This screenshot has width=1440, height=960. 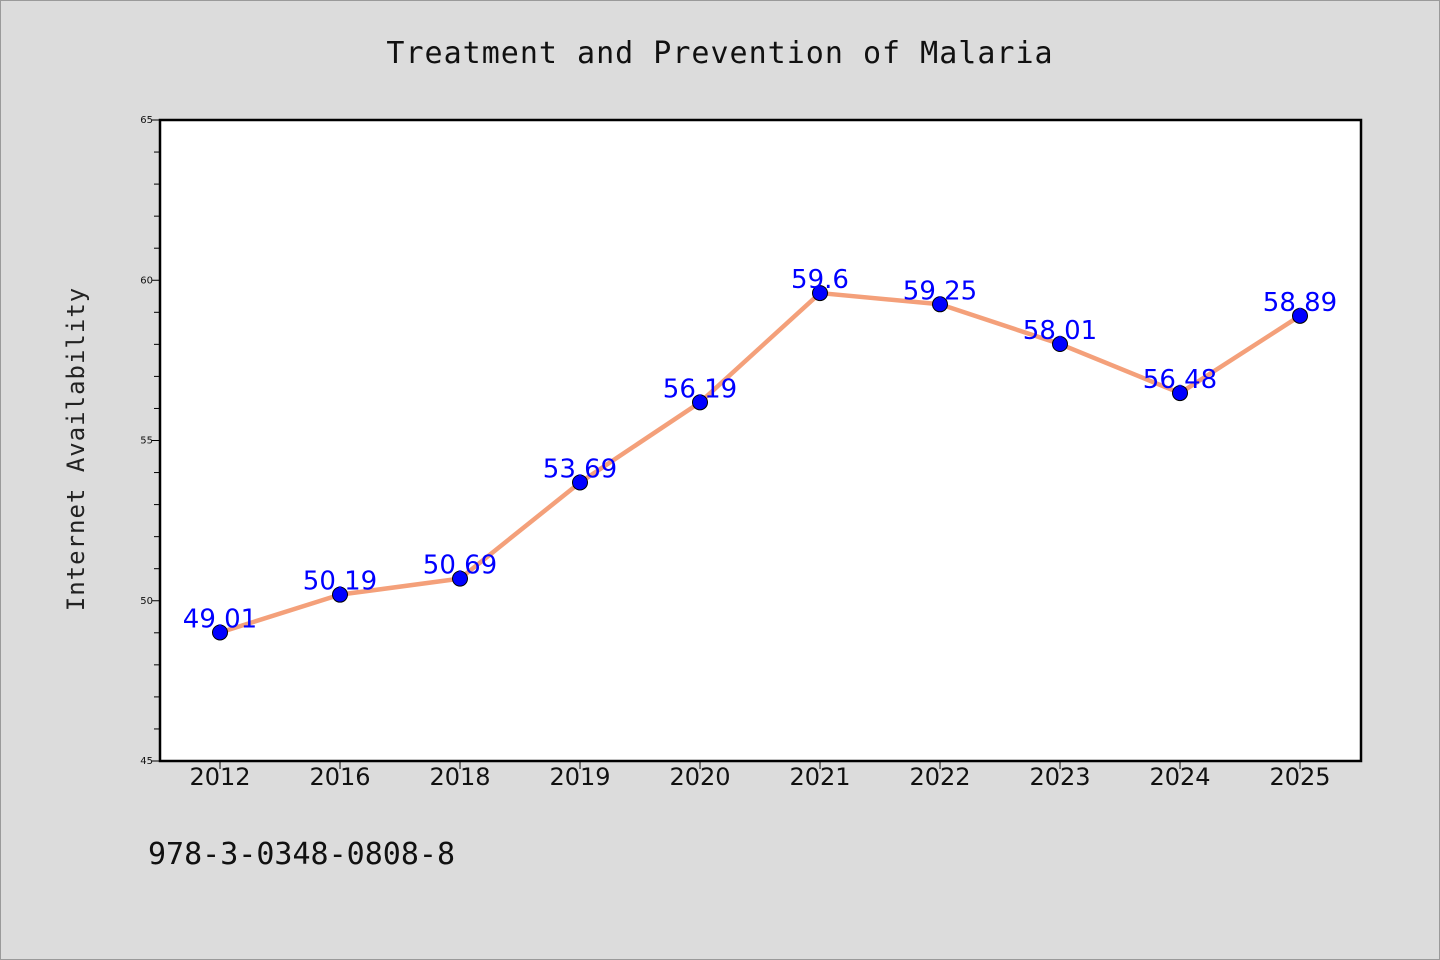 I want to click on isbn-text: 978-3-0348-0808-8, so click(x=301, y=854).